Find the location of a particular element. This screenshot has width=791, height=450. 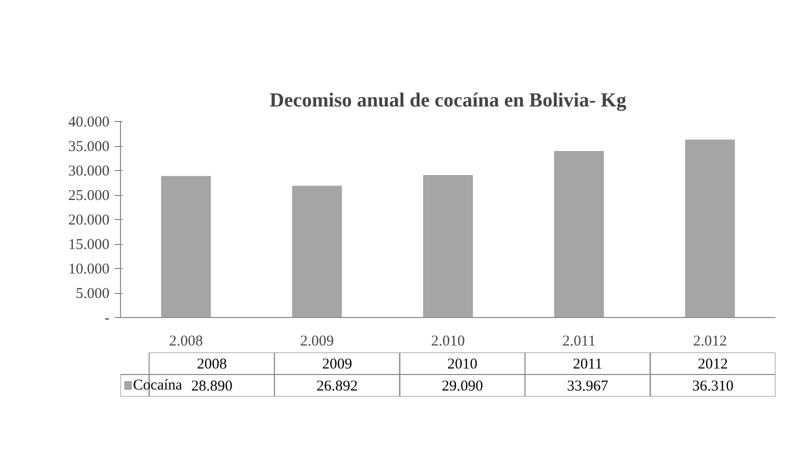

y-tick-label: - is located at coordinates (107, 318).